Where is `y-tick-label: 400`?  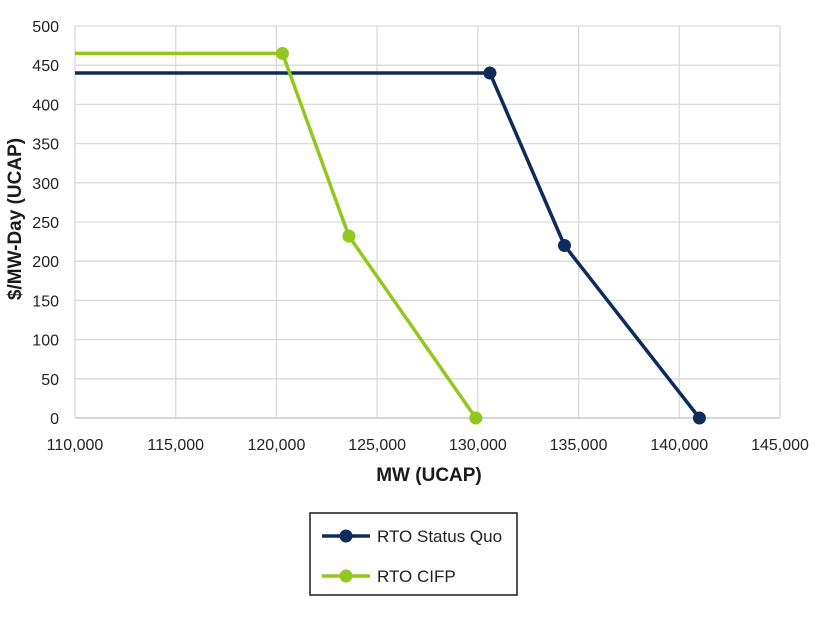
y-tick-label: 400 is located at coordinates (45, 105).